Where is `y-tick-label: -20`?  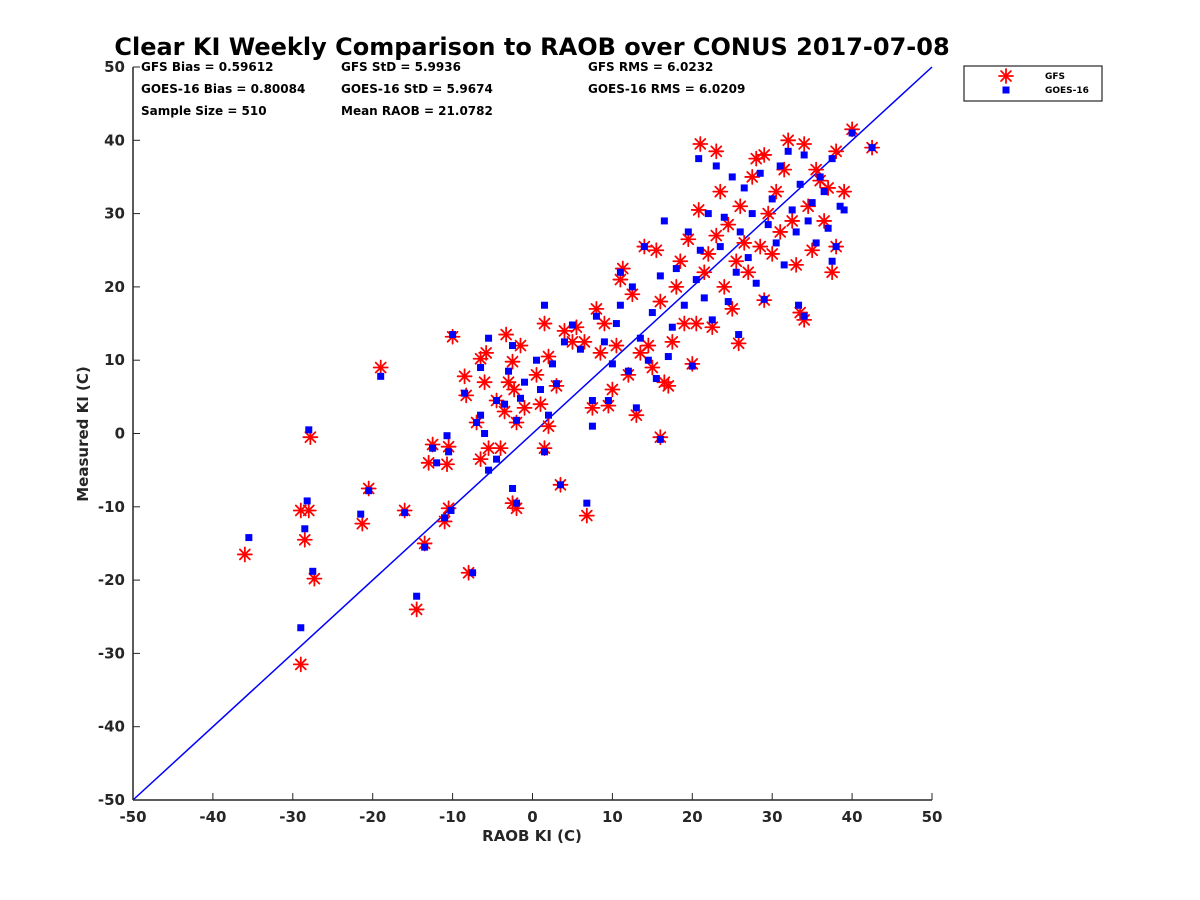 y-tick-label: -20 is located at coordinates (111, 580).